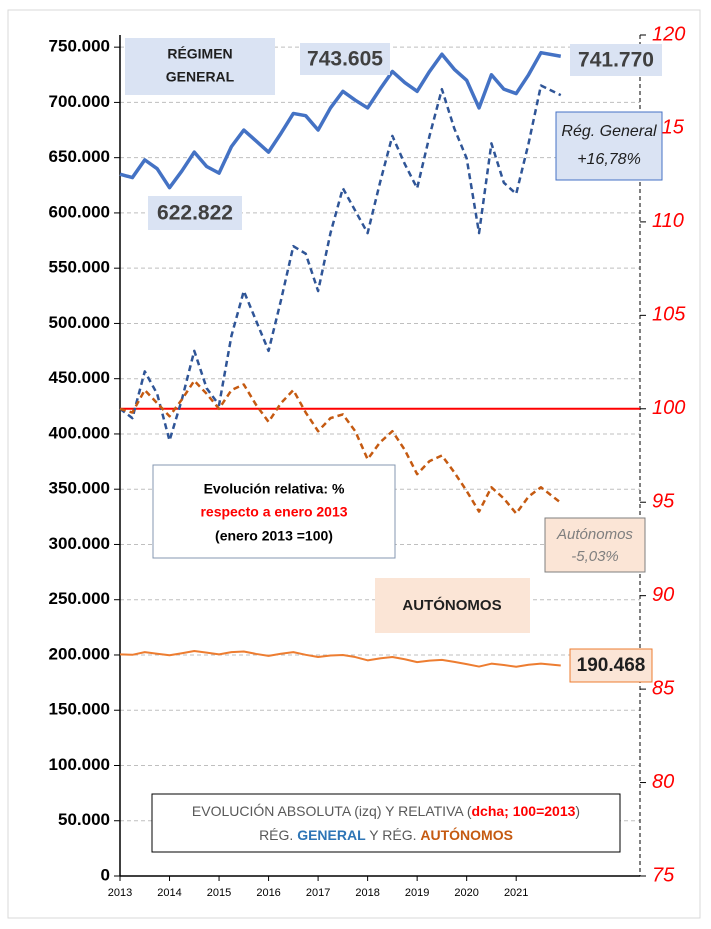 The height and width of the screenshot is (929, 711). I want to click on annotation: 741.770, so click(616, 60).